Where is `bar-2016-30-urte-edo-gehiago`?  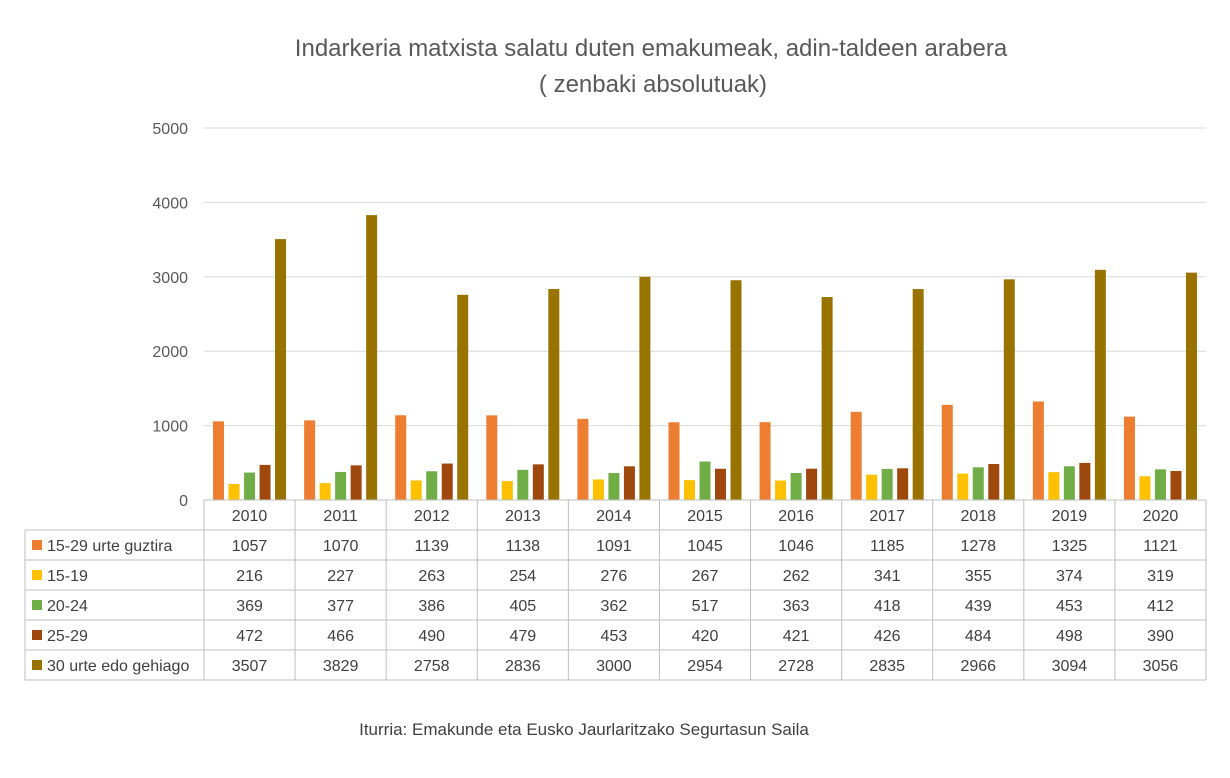
bar-2016-30-urte-edo-gehiago is located at coordinates (827, 398).